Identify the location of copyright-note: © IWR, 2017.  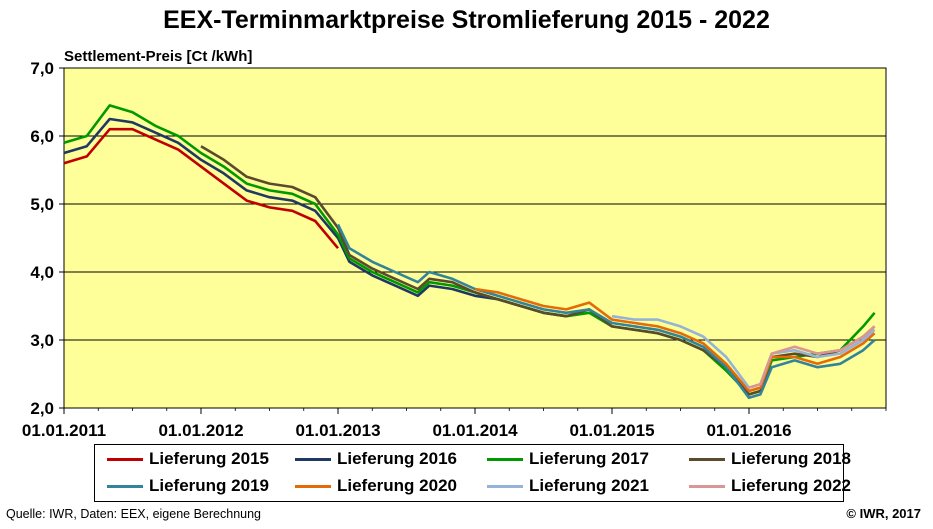
(883, 513).